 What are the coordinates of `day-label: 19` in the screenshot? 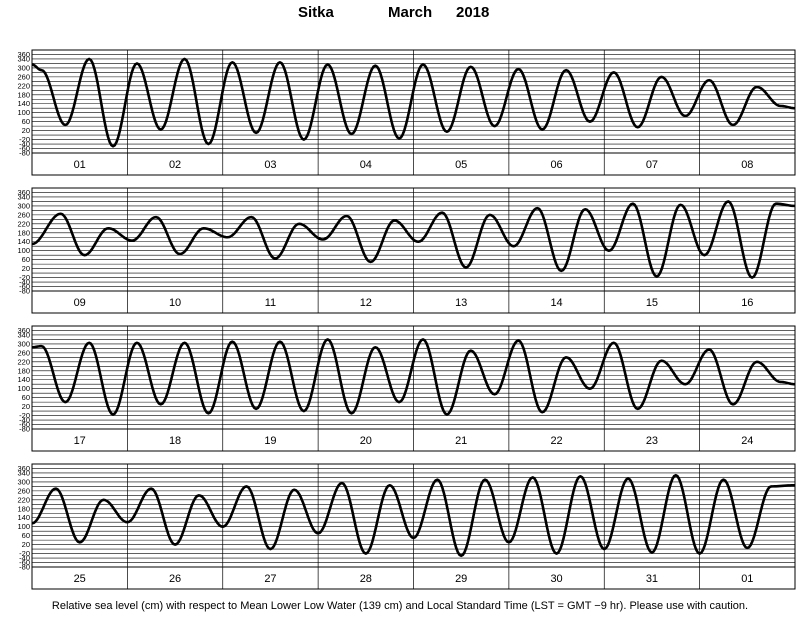 It's located at (270, 441).